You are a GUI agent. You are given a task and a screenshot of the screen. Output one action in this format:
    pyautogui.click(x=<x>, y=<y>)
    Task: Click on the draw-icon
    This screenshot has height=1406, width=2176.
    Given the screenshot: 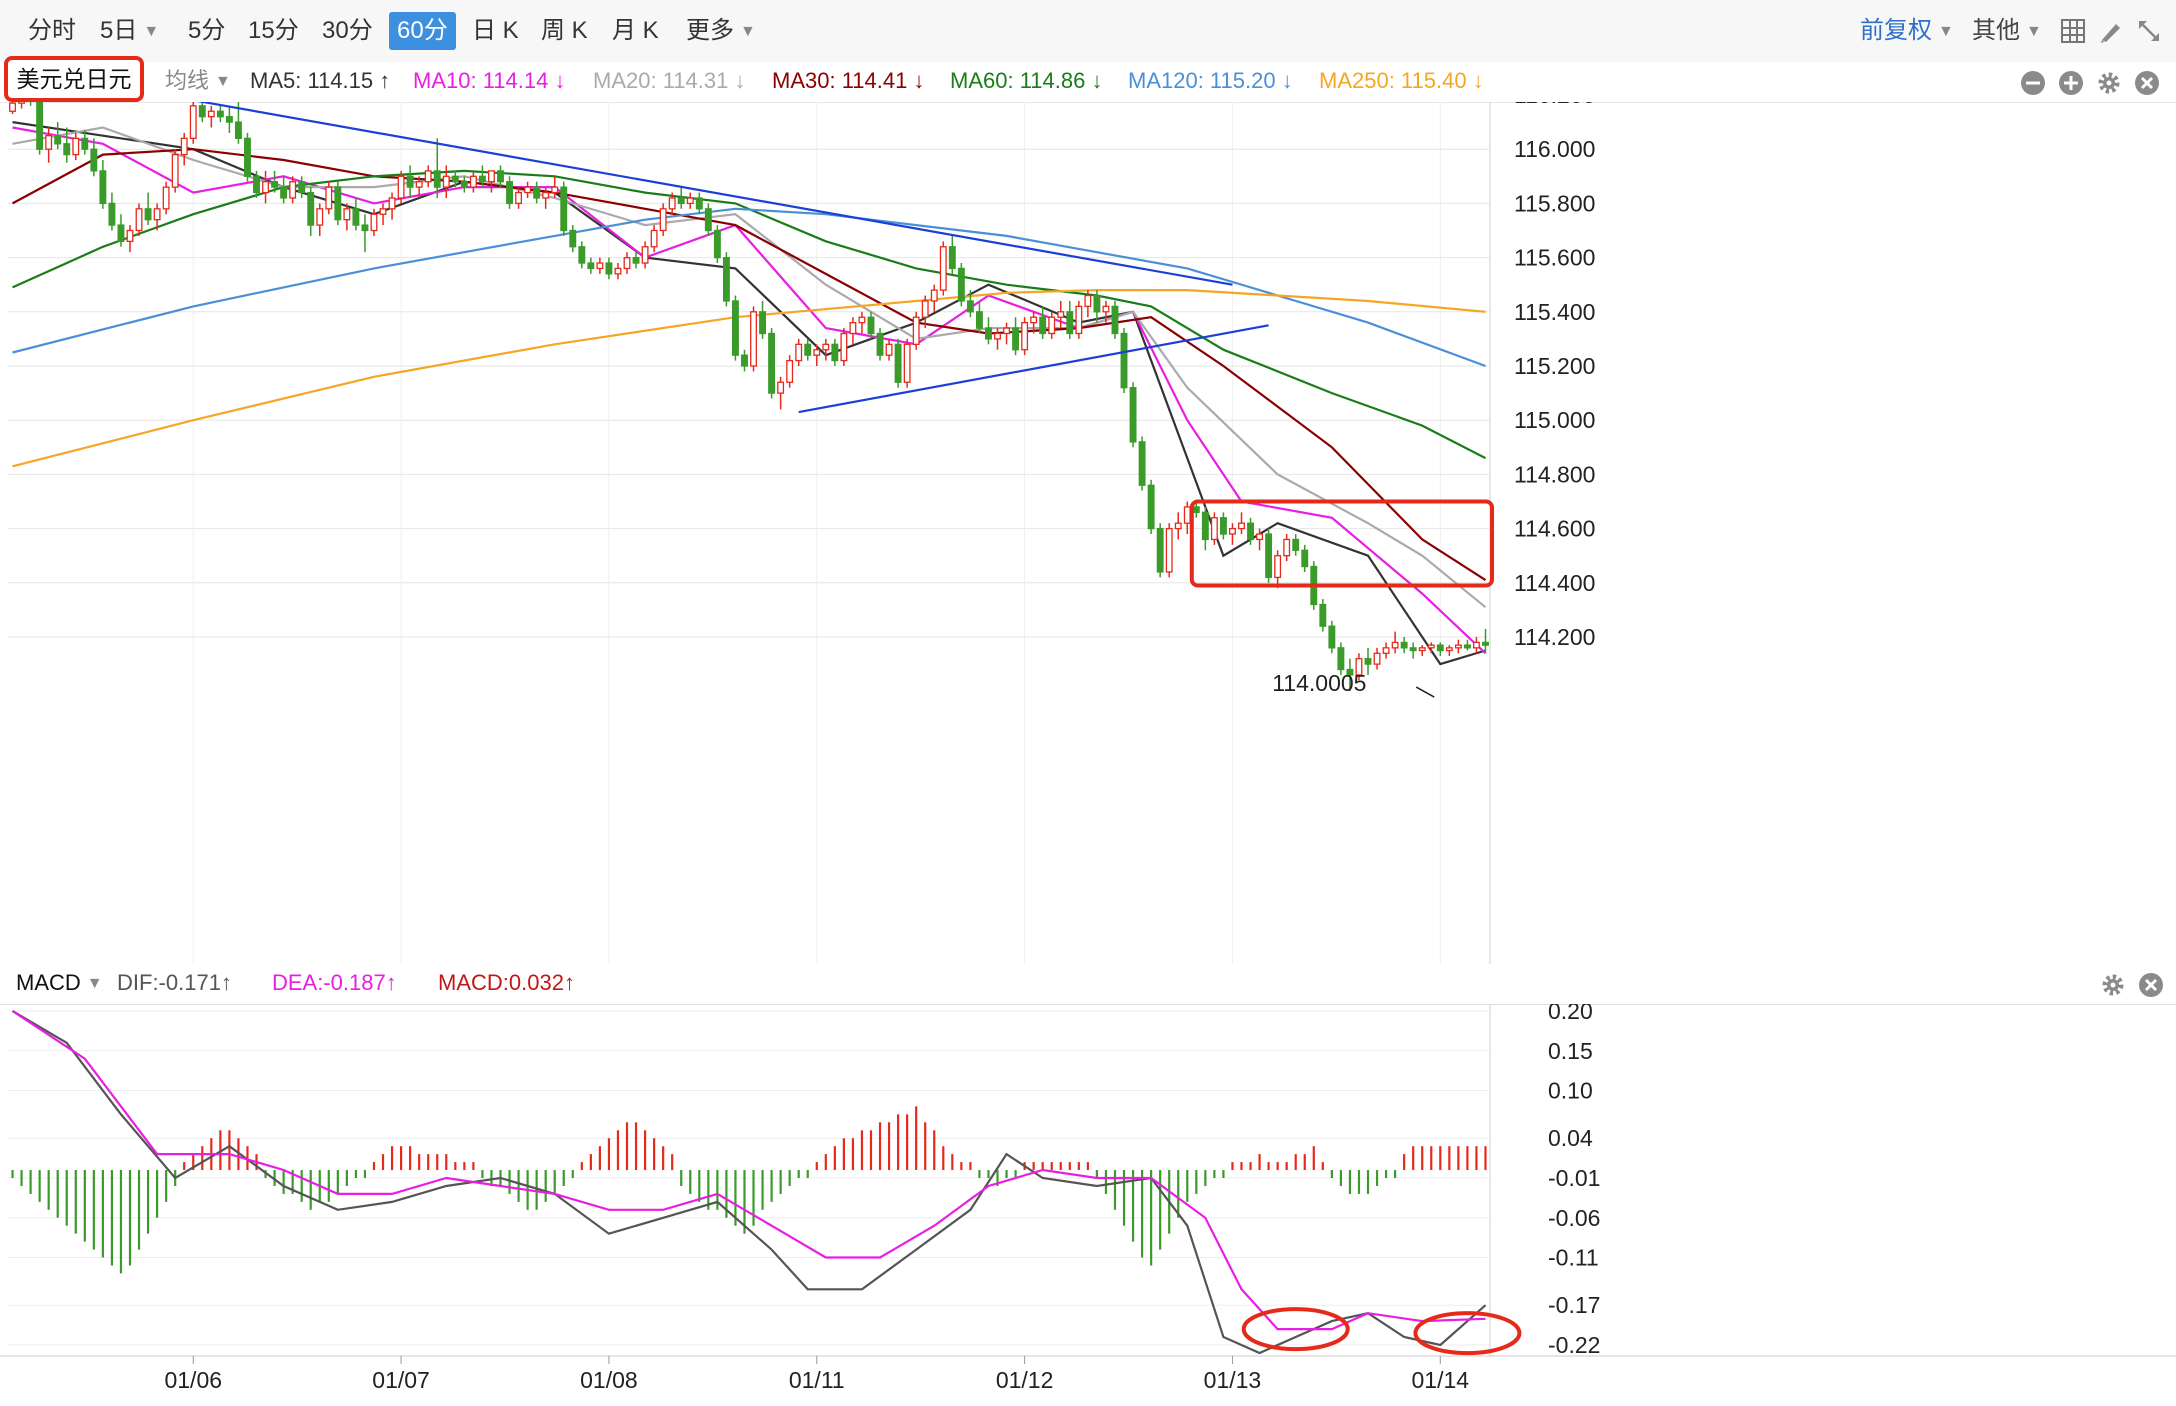 What is the action you would take?
    pyautogui.click(x=2111, y=31)
    